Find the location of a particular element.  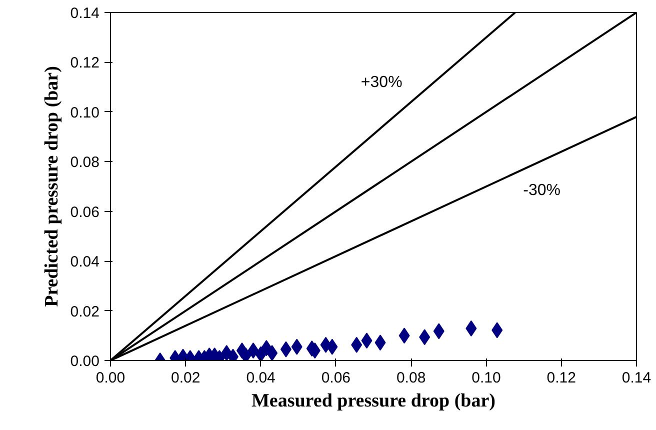

y-tick-label: 0.08 is located at coordinates (85, 163).